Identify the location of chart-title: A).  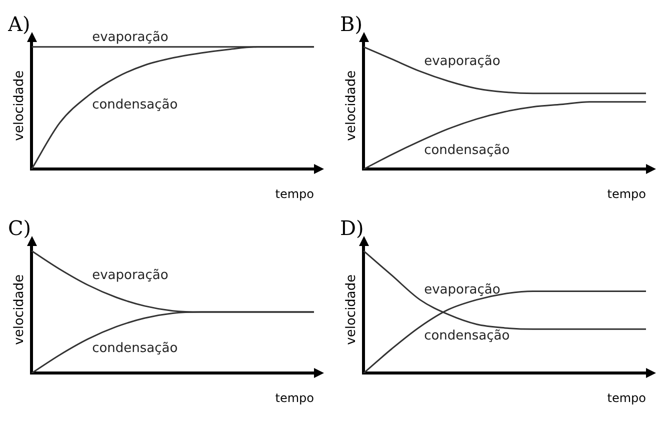
(18, 24).